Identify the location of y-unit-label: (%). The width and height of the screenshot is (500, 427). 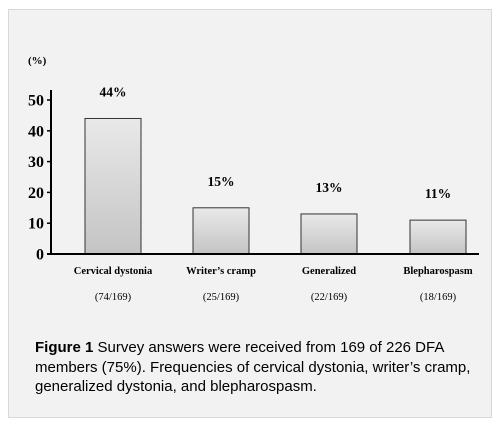
(37, 61).